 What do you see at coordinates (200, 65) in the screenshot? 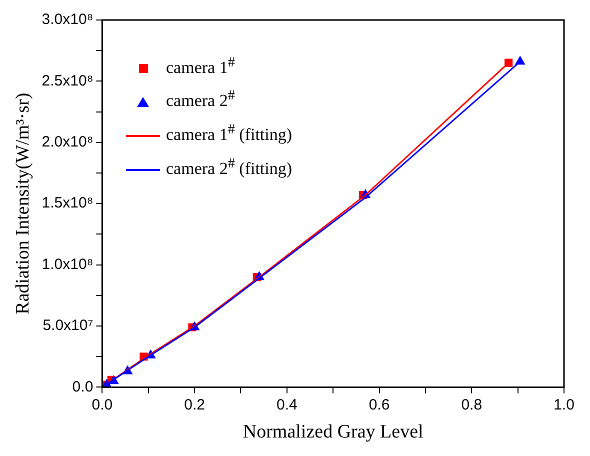
I see `legend-label: camera 1$^{#}$` at bounding box center [200, 65].